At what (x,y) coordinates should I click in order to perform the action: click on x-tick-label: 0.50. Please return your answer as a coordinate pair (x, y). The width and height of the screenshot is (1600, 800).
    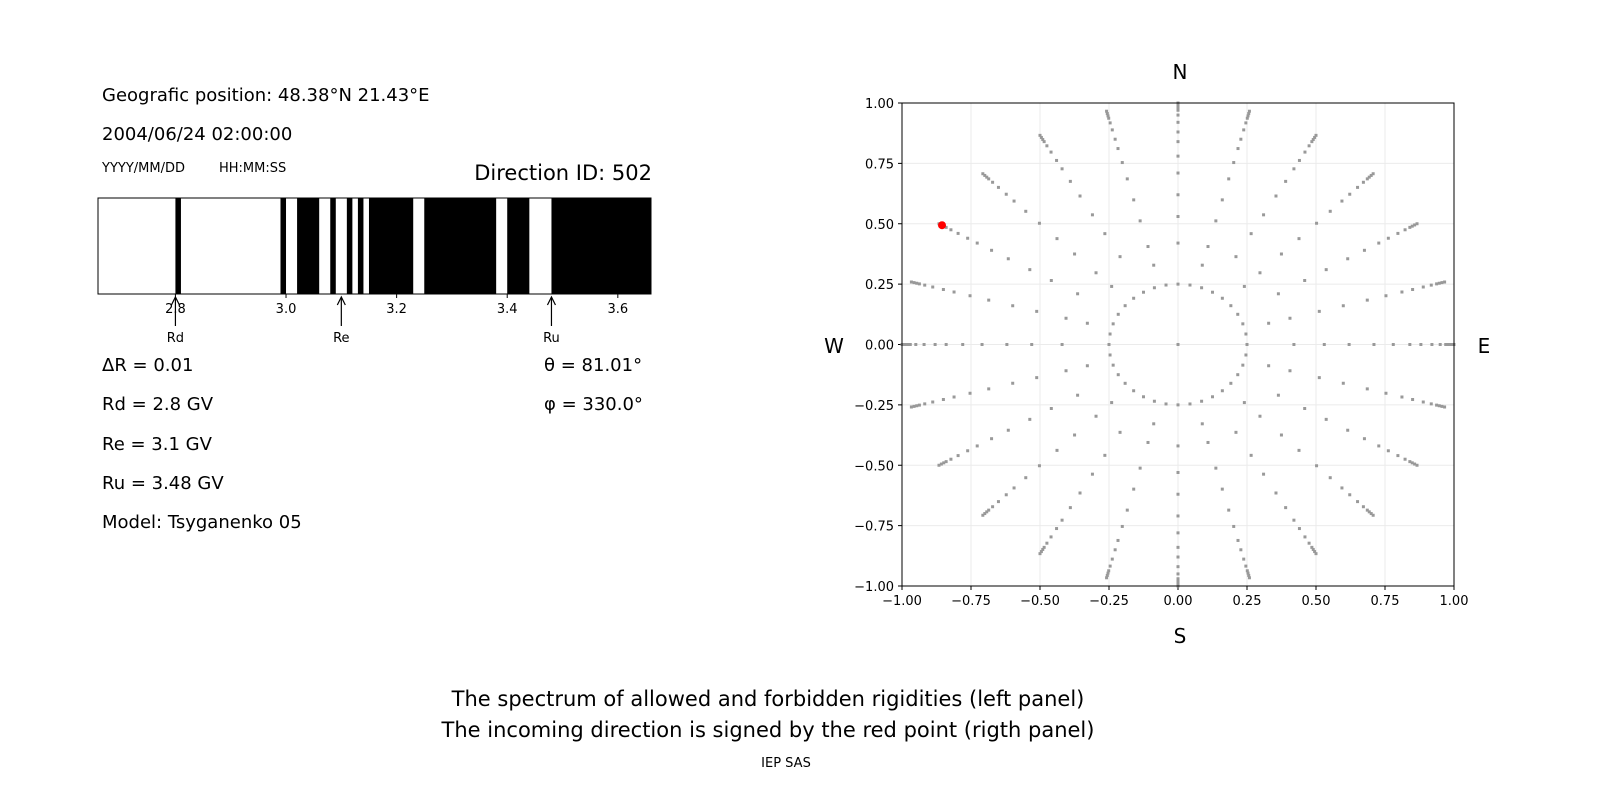
    Looking at the image, I should click on (1316, 601).